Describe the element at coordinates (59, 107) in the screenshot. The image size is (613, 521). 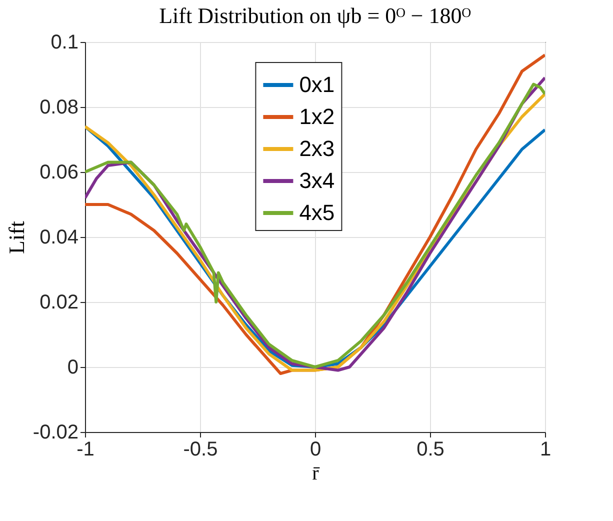
I see `y-tick-label: 0.08` at that location.